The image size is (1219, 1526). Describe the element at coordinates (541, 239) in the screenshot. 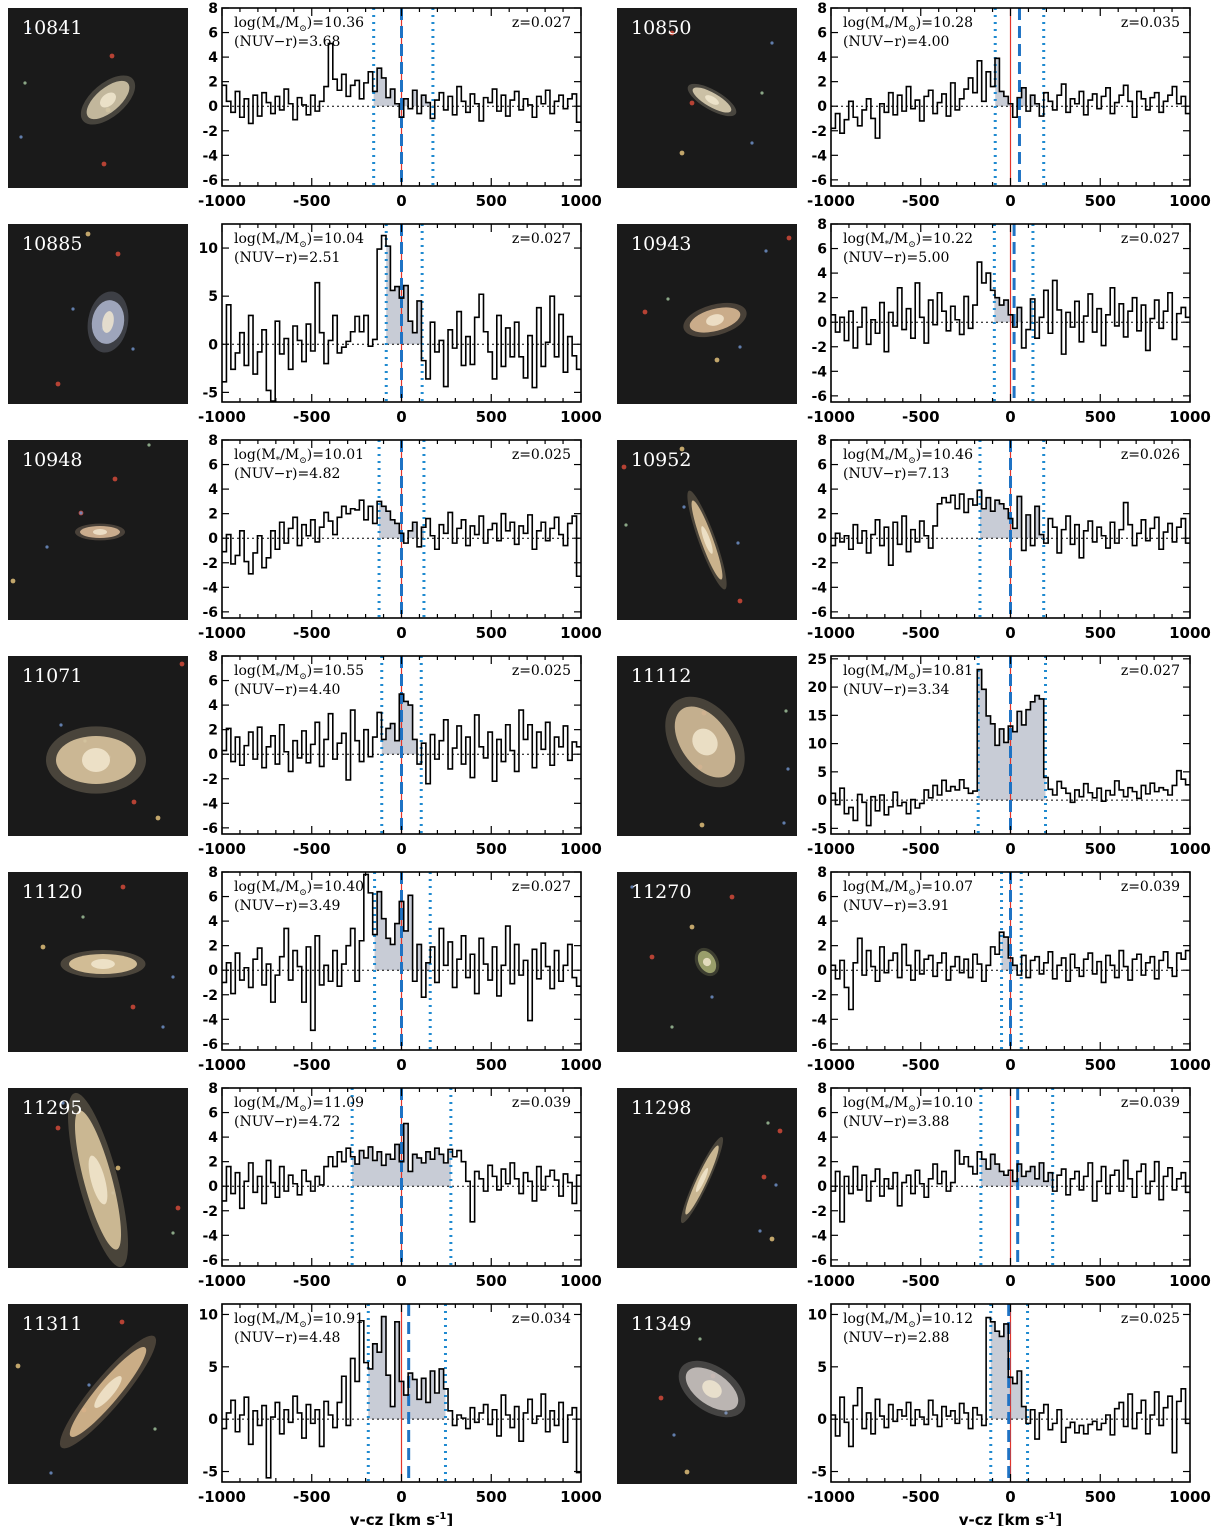

I see `redshift-label: z=0.027` at that location.